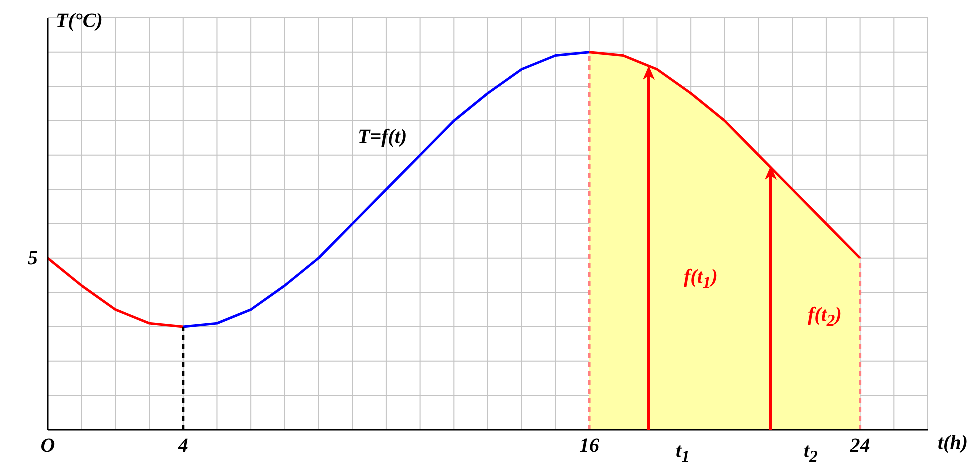 This screenshot has width=975, height=472. What do you see at coordinates (590, 446) in the screenshot?
I see `x-tick-label: 16` at bounding box center [590, 446].